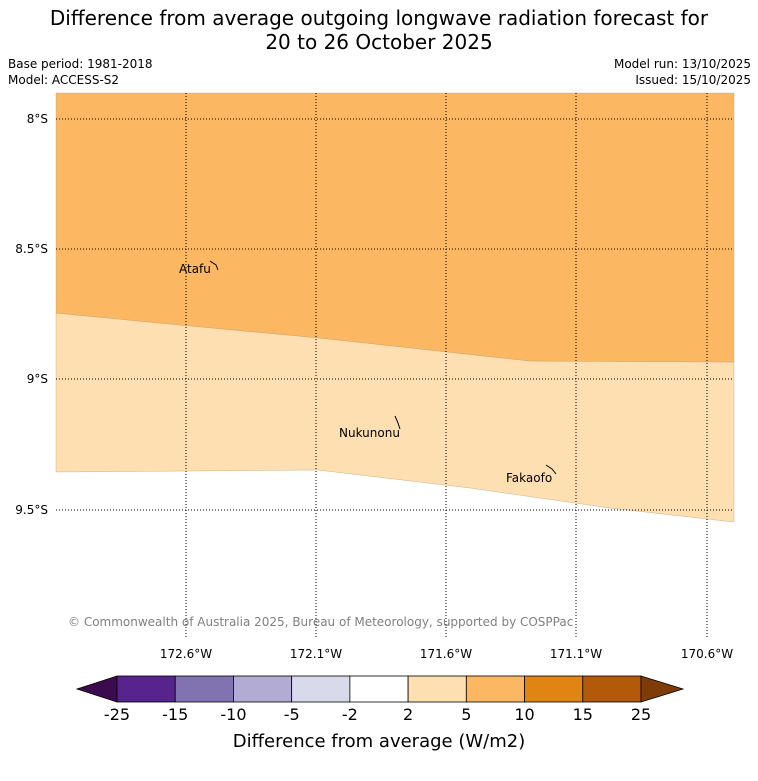 Image resolution: width=758 pixels, height=781 pixels. I want to click on lat-label: 8°S, so click(37, 119).